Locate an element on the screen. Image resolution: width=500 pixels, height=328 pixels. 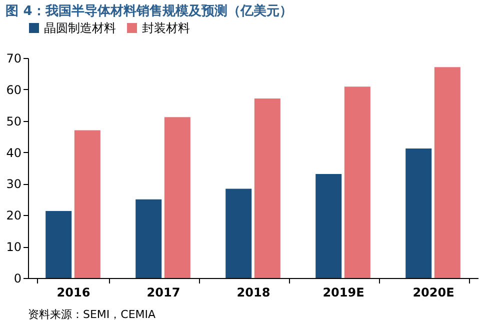
x-tick-label: 2018 is located at coordinates (253, 293).